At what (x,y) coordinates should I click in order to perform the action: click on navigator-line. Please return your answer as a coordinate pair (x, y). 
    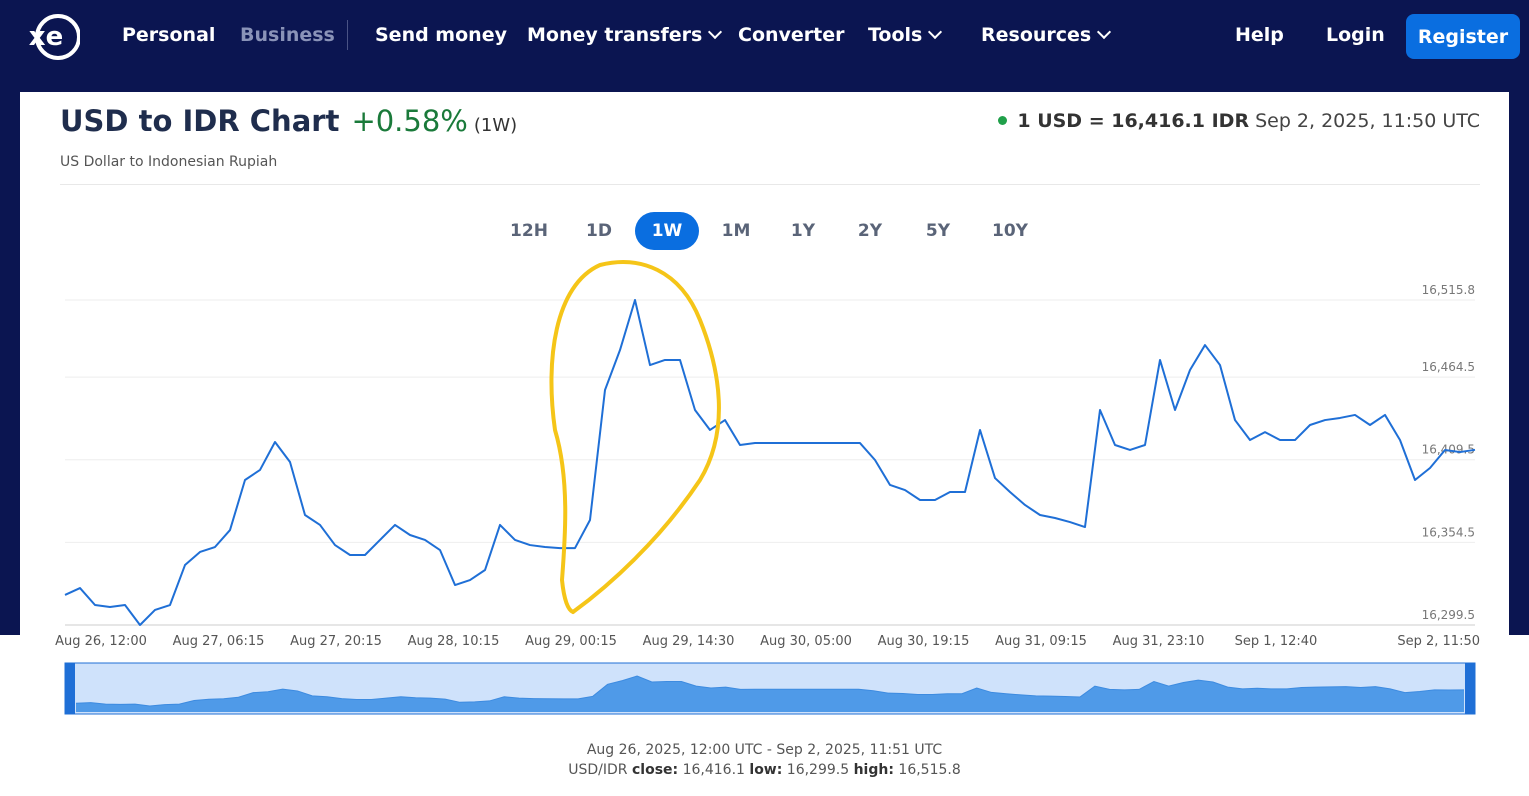
    Looking at the image, I should click on (770, 691).